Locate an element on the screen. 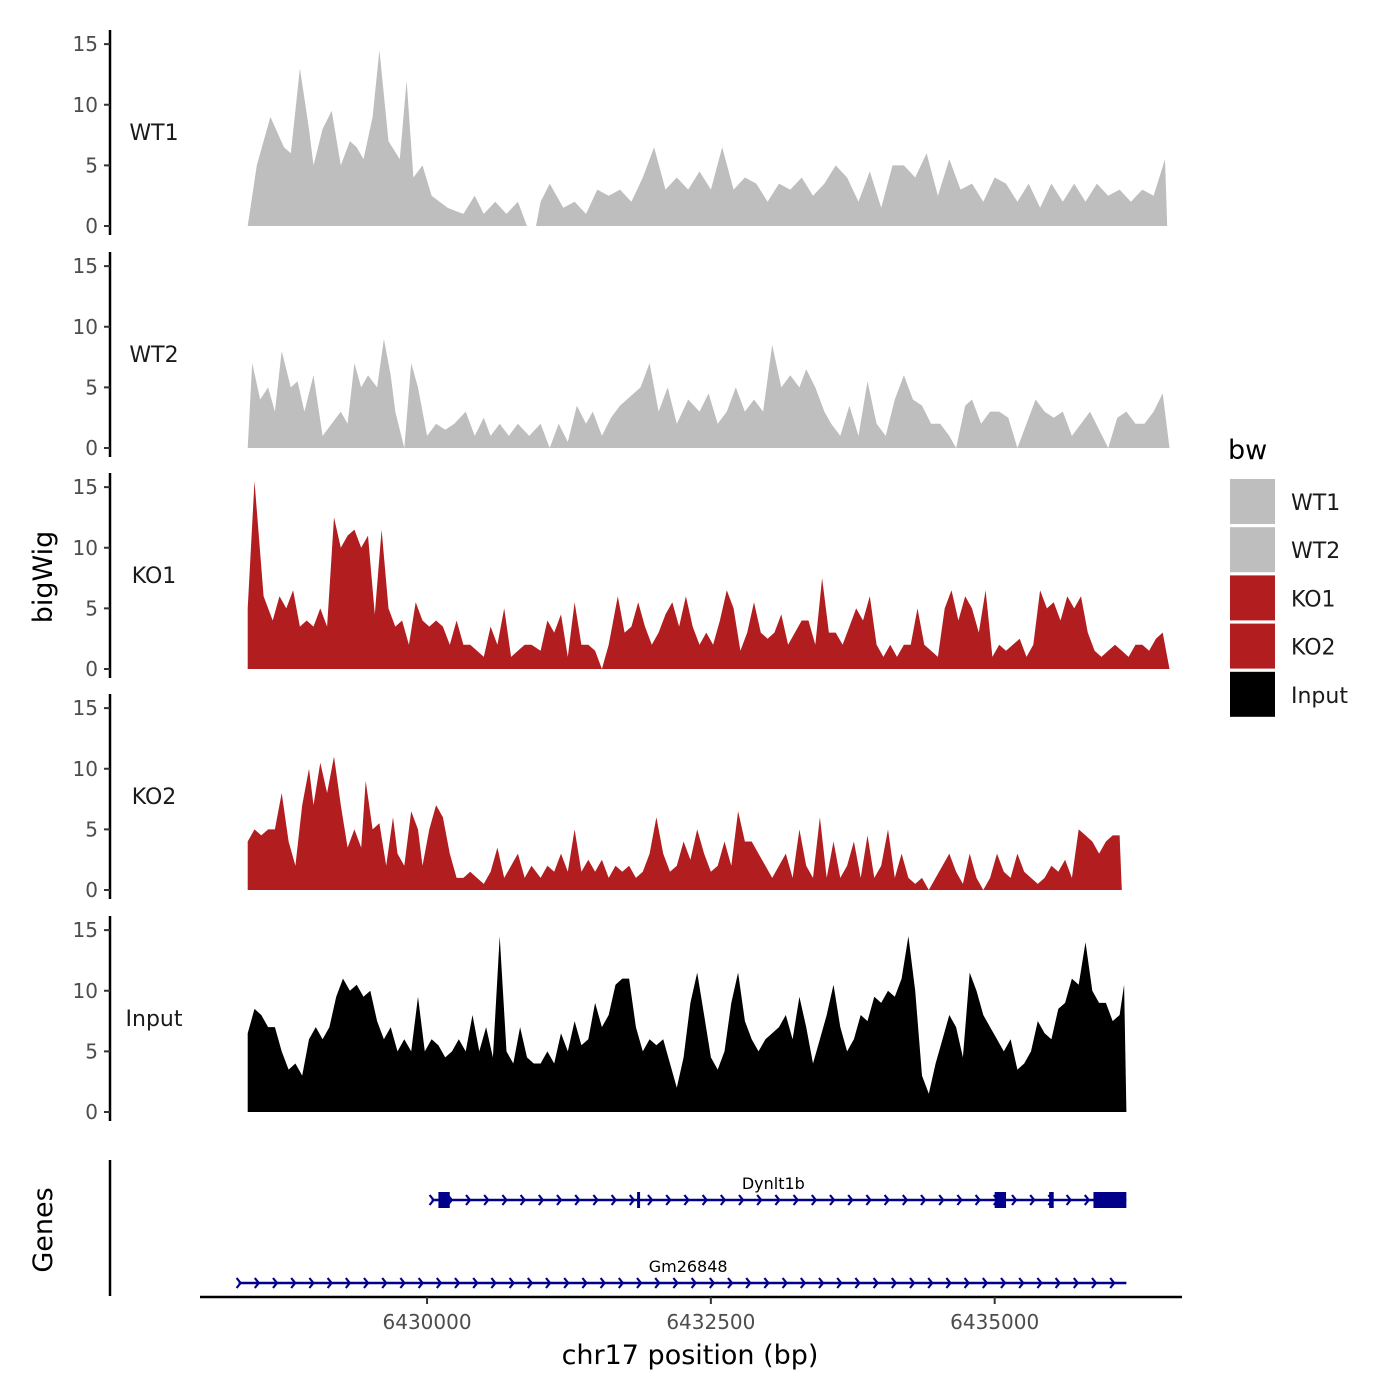  track-ko1: 0 5 10 15 KO1 is located at coordinates (621, 577).